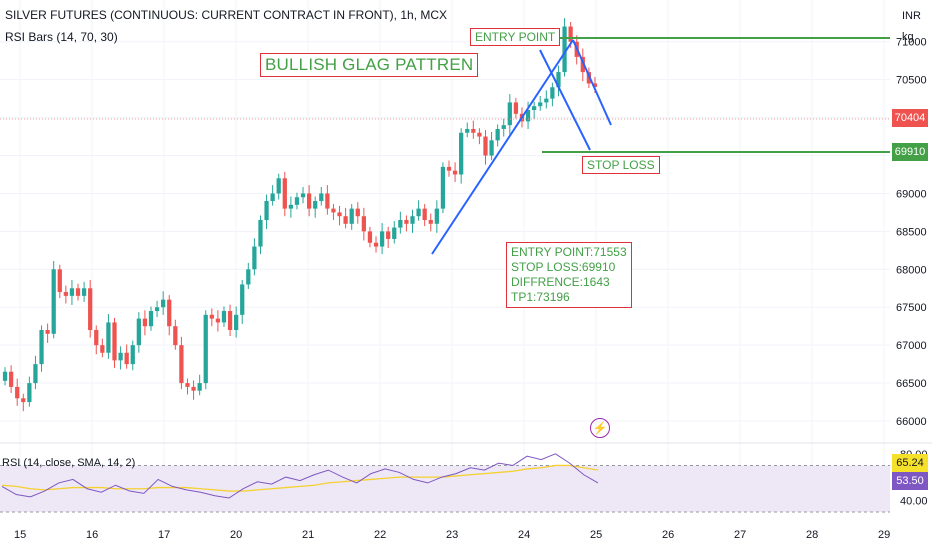 The image size is (932, 550). I want to click on flag-upper-line, so click(592, 82).